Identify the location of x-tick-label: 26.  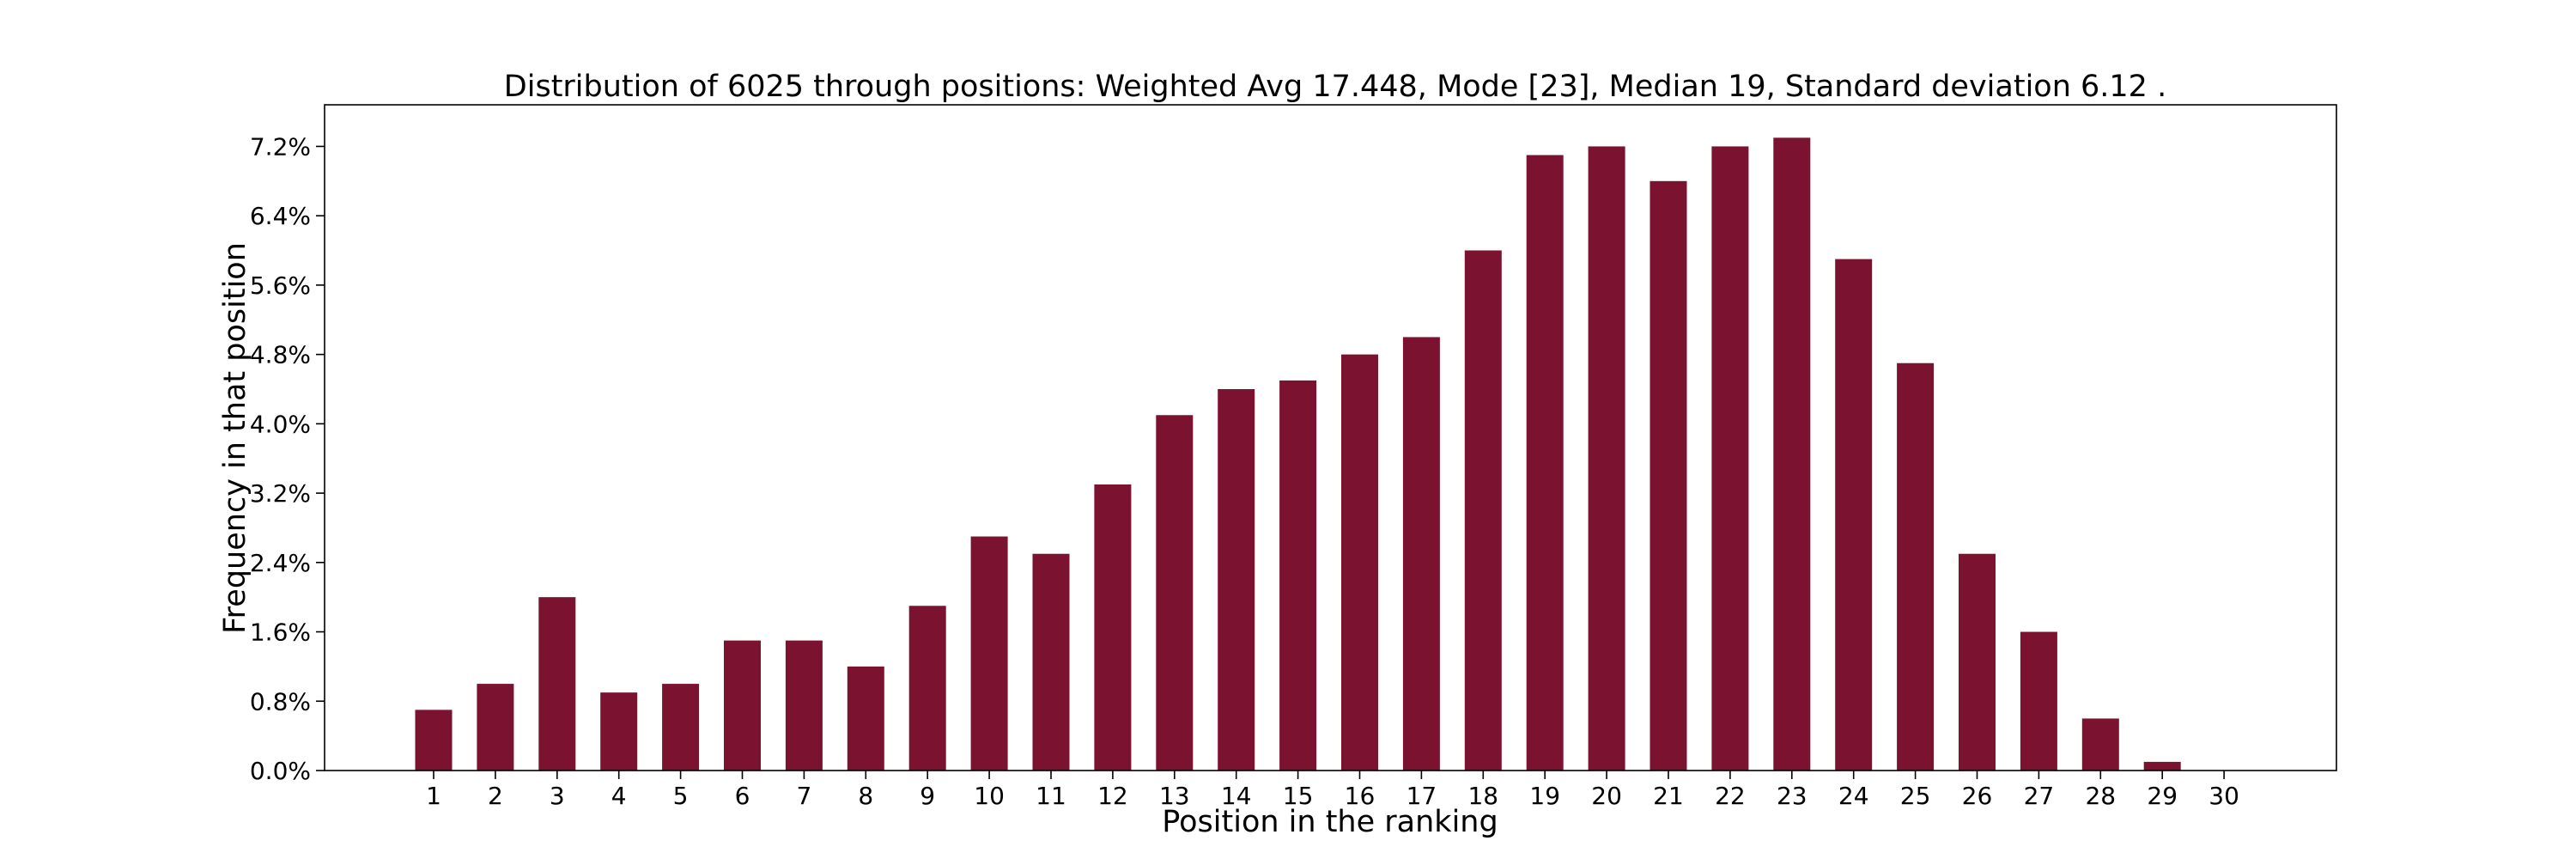
(1977, 796).